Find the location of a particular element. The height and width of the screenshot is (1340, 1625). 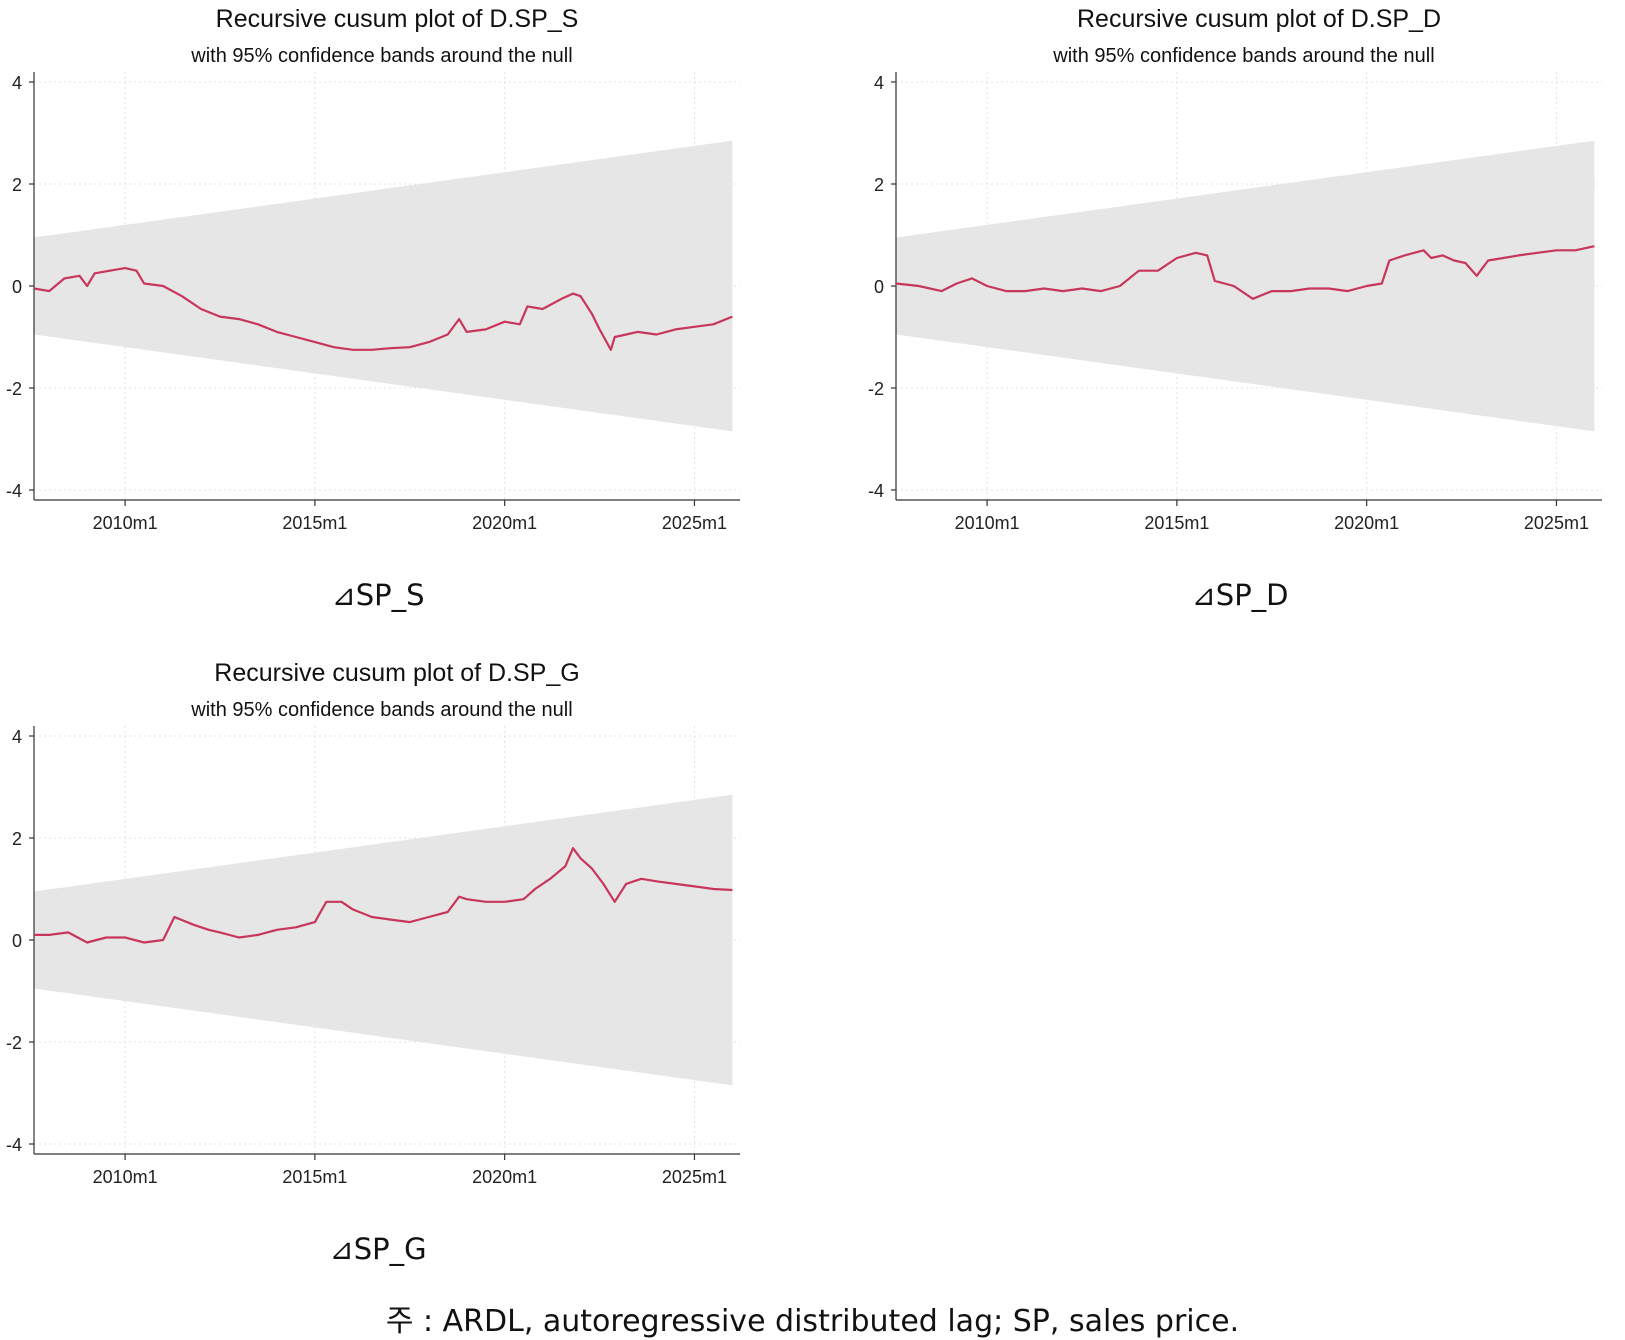

caption-sp-d: ⊿SP_D is located at coordinates (1240, 595).